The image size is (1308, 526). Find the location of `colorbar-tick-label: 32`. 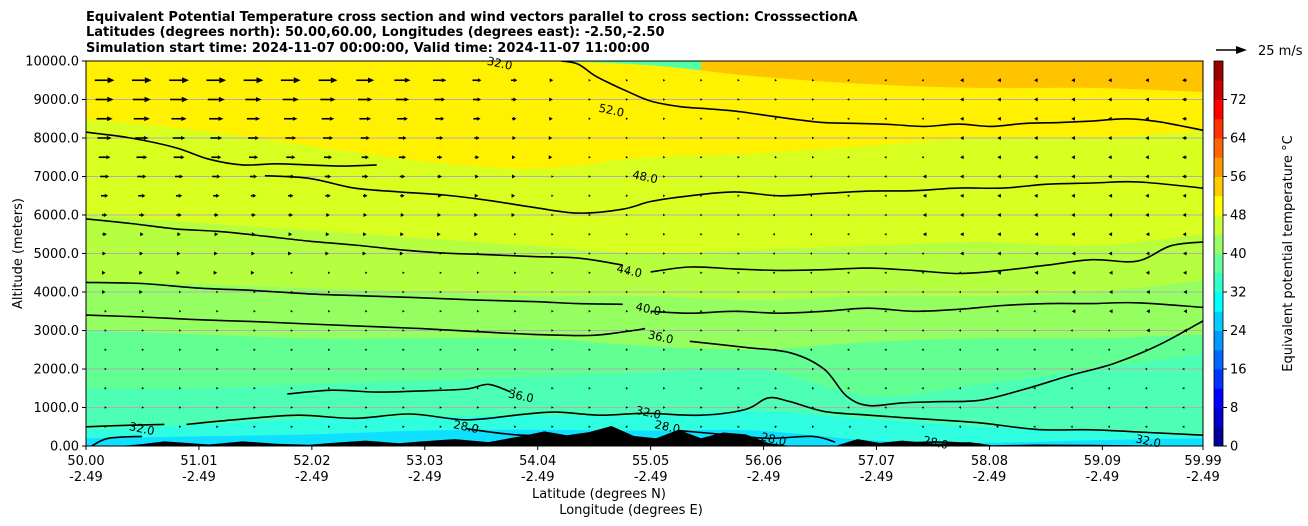

colorbar-tick-label: 32 is located at coordinates (1238, 293).